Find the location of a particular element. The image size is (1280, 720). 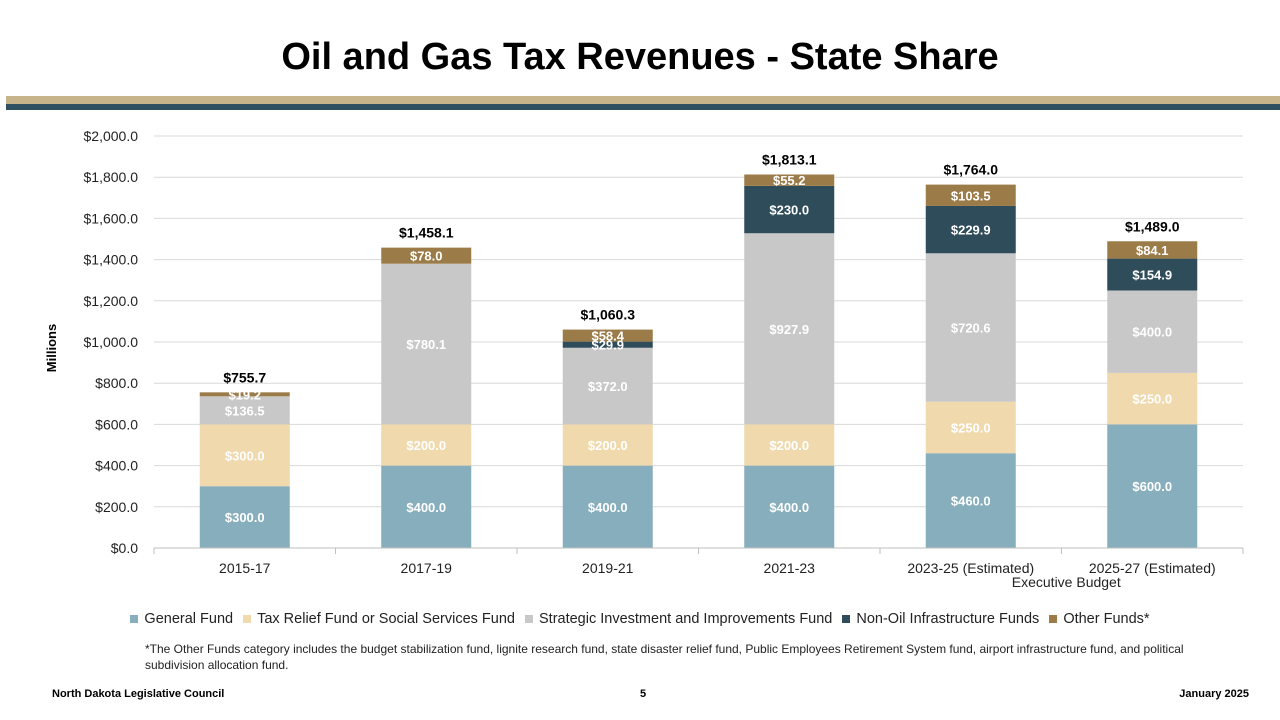

total-value-label: $1,764.0 is located at coordinates (971, 170).